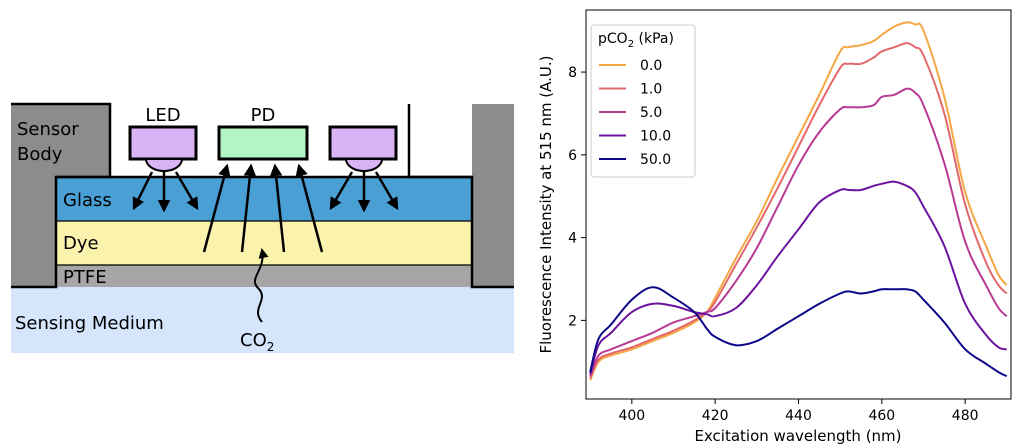 Image resolution: width=1018 pixels, height=446 pixels. What do you see at coordinates (81, 243) in the screenshot?
I see `dye-label: Dye` at bounding box center [81, 243].